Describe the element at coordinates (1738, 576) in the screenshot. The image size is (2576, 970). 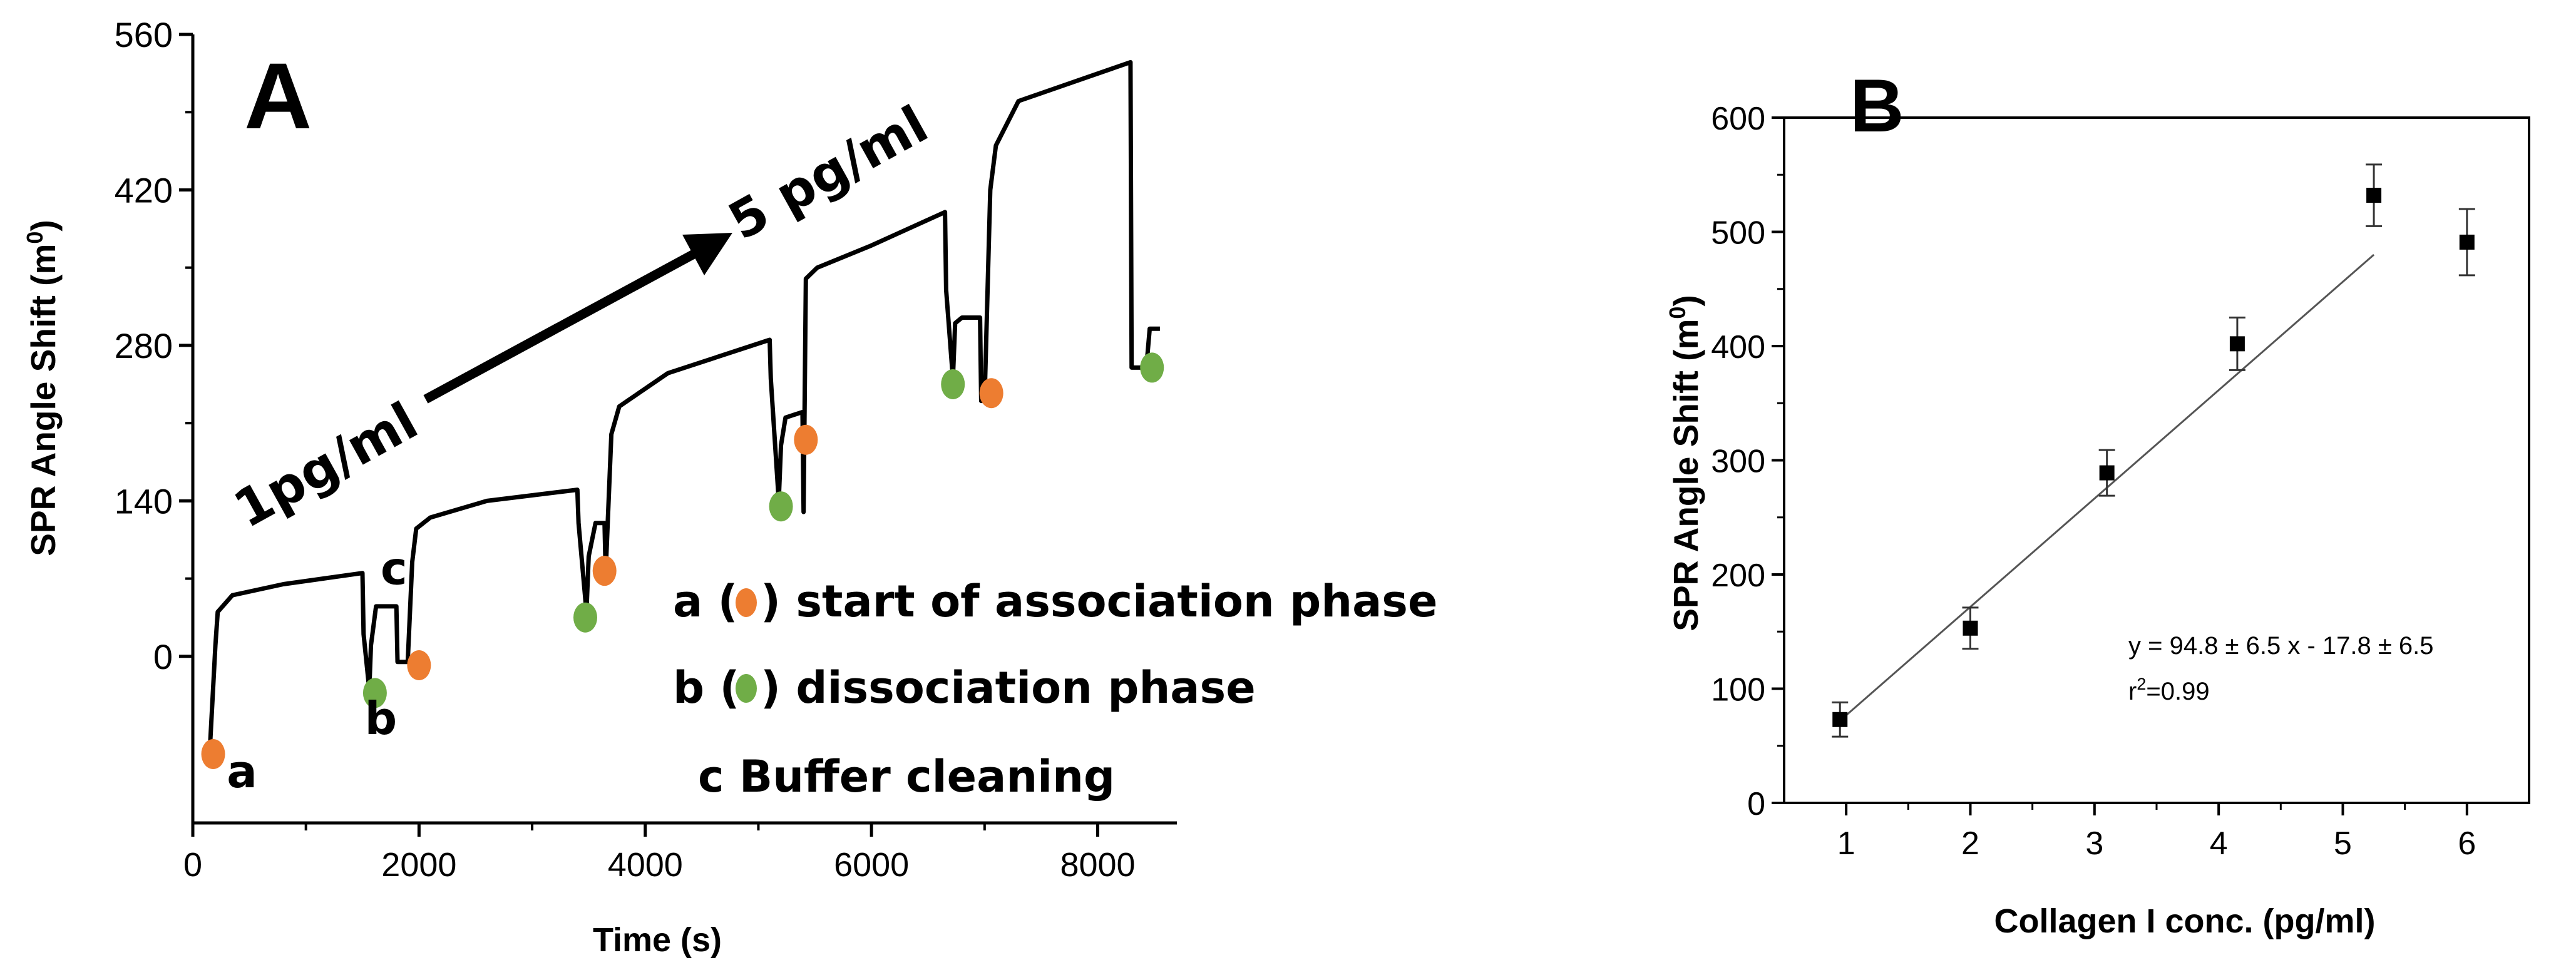
I see `panel-b-y-tick-label: 200` at that location.